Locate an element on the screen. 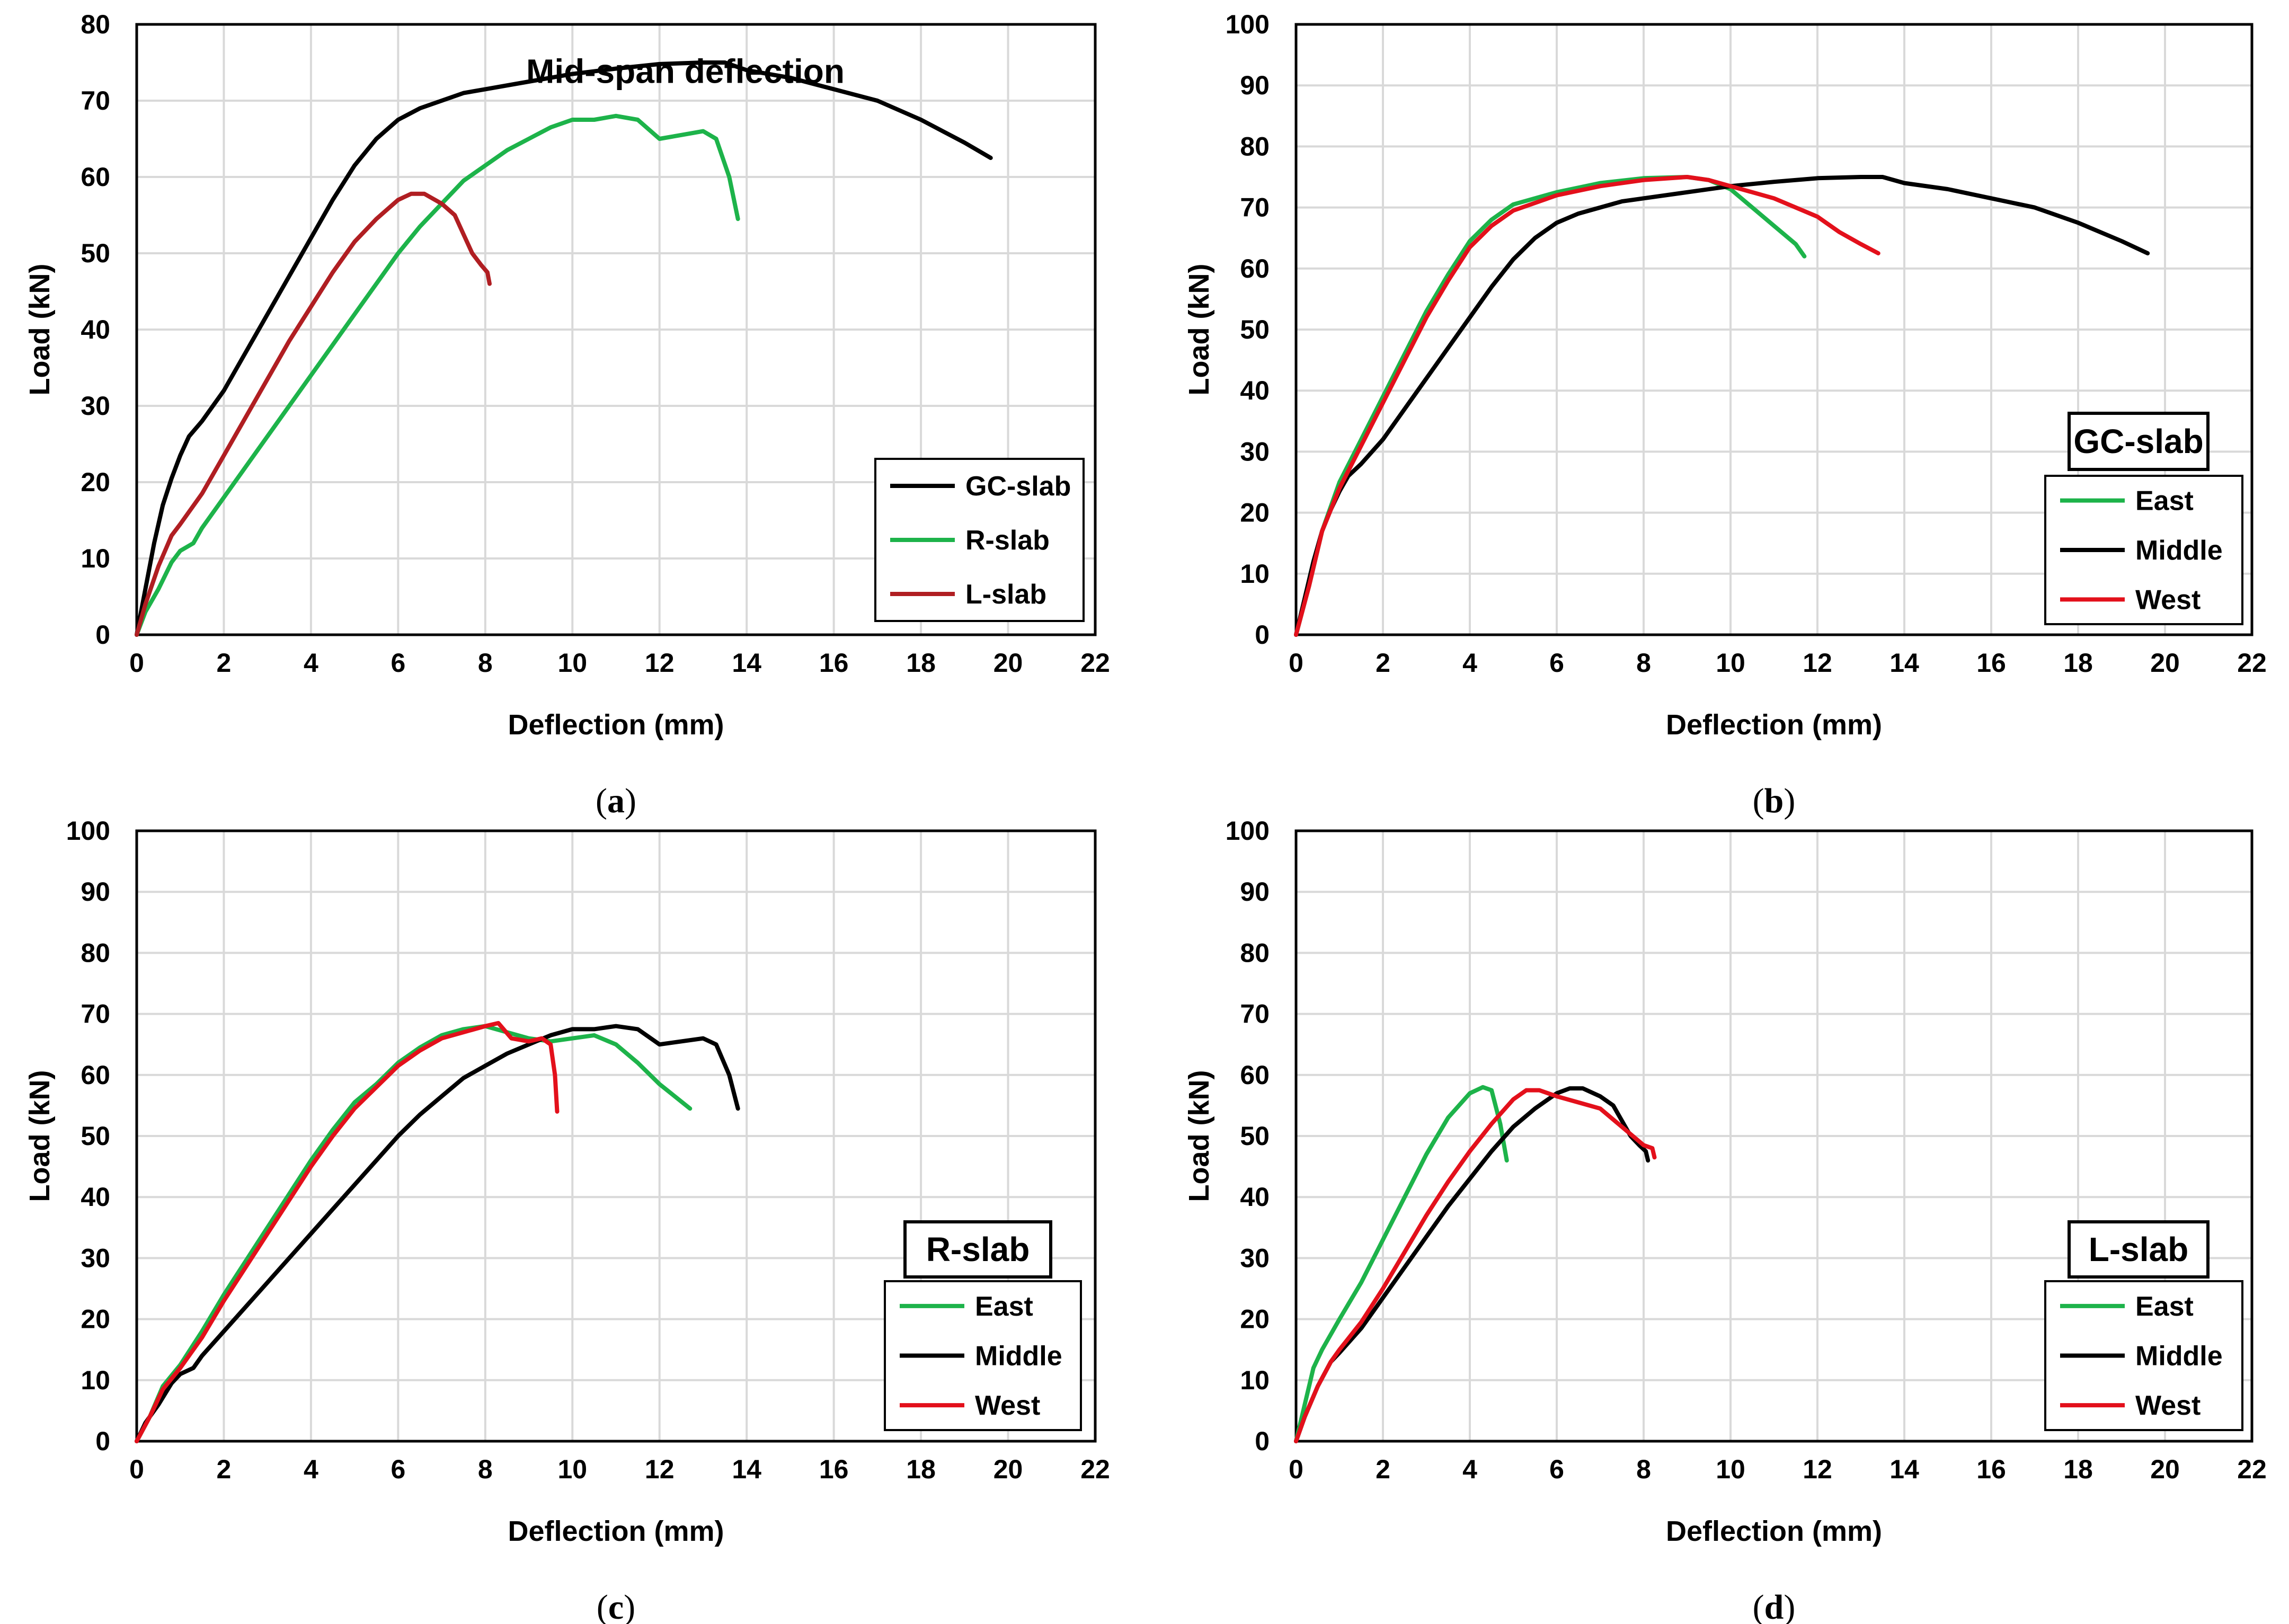  series-line-r-slab is located at coordinates (437, 375).